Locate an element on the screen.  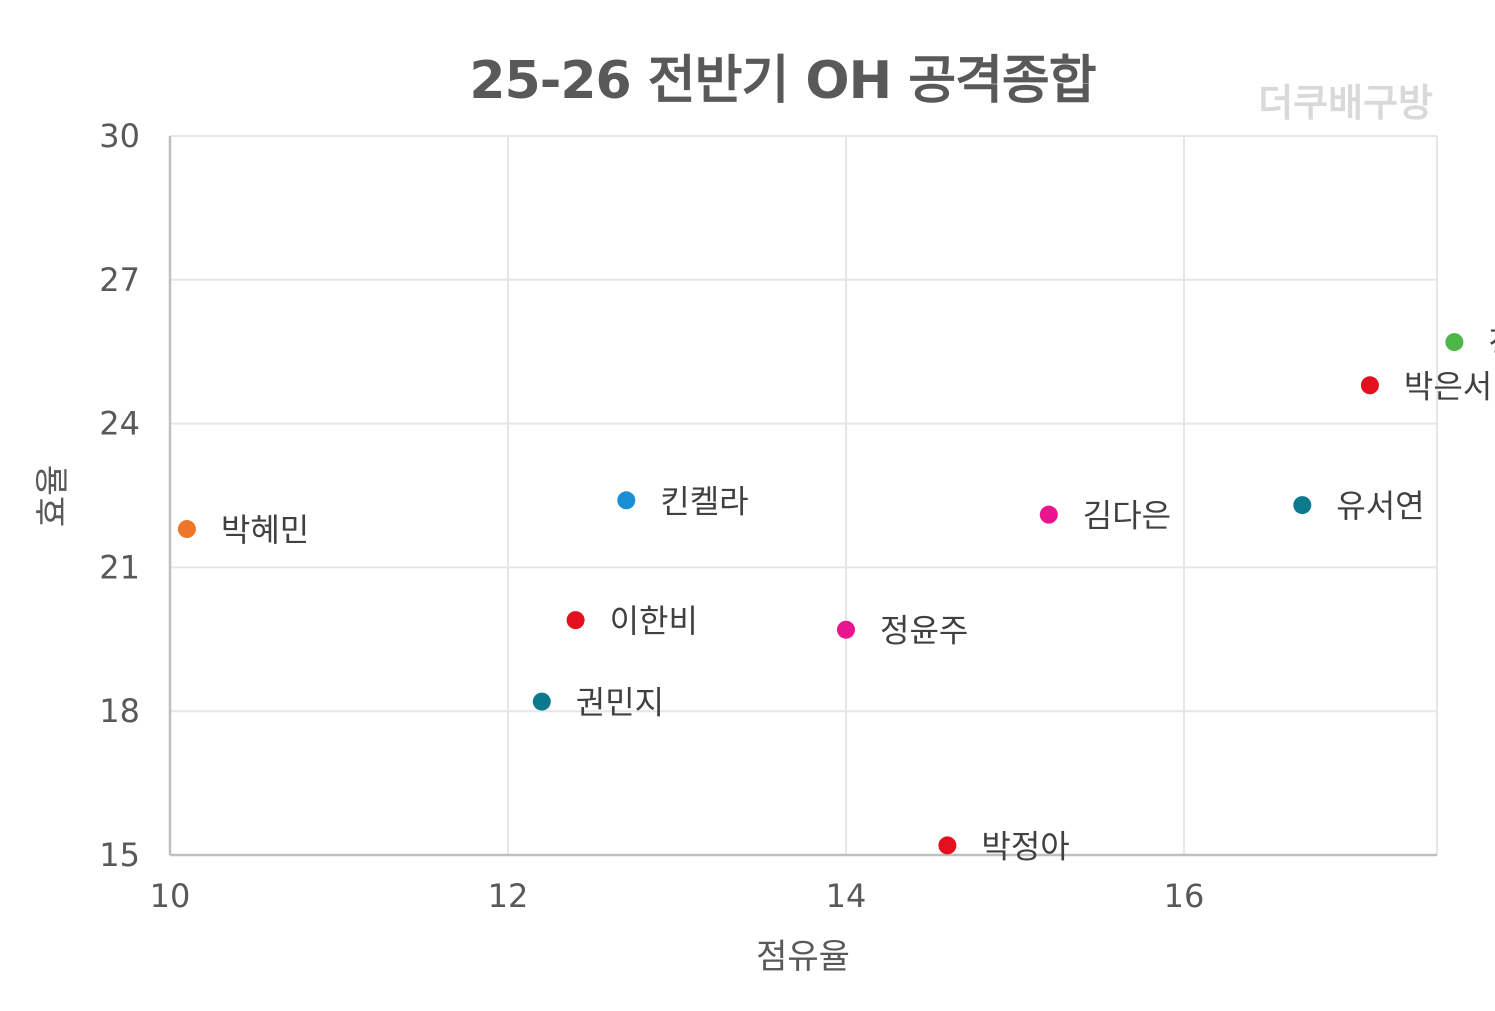
x-tick-label: 14 is located at coordinates (846, 896).